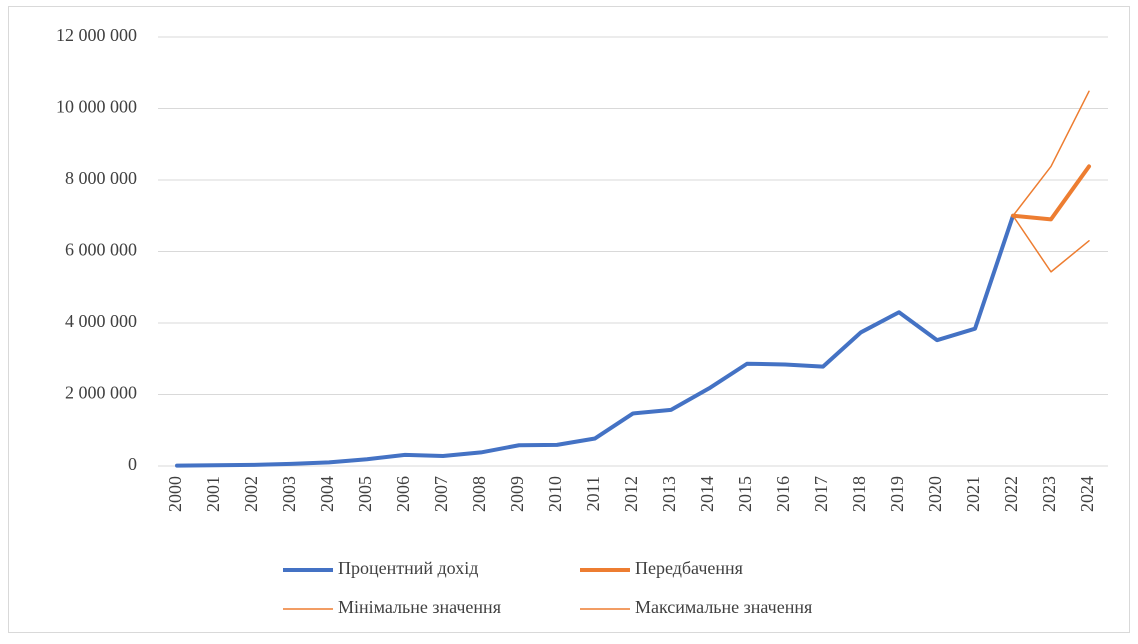 This screenshot has height=644, width=1138. What do you see at coordinates (723, 607) in the screenshot?
I see `legend-label: Максимальне значення` at bounding box center [723, 607].